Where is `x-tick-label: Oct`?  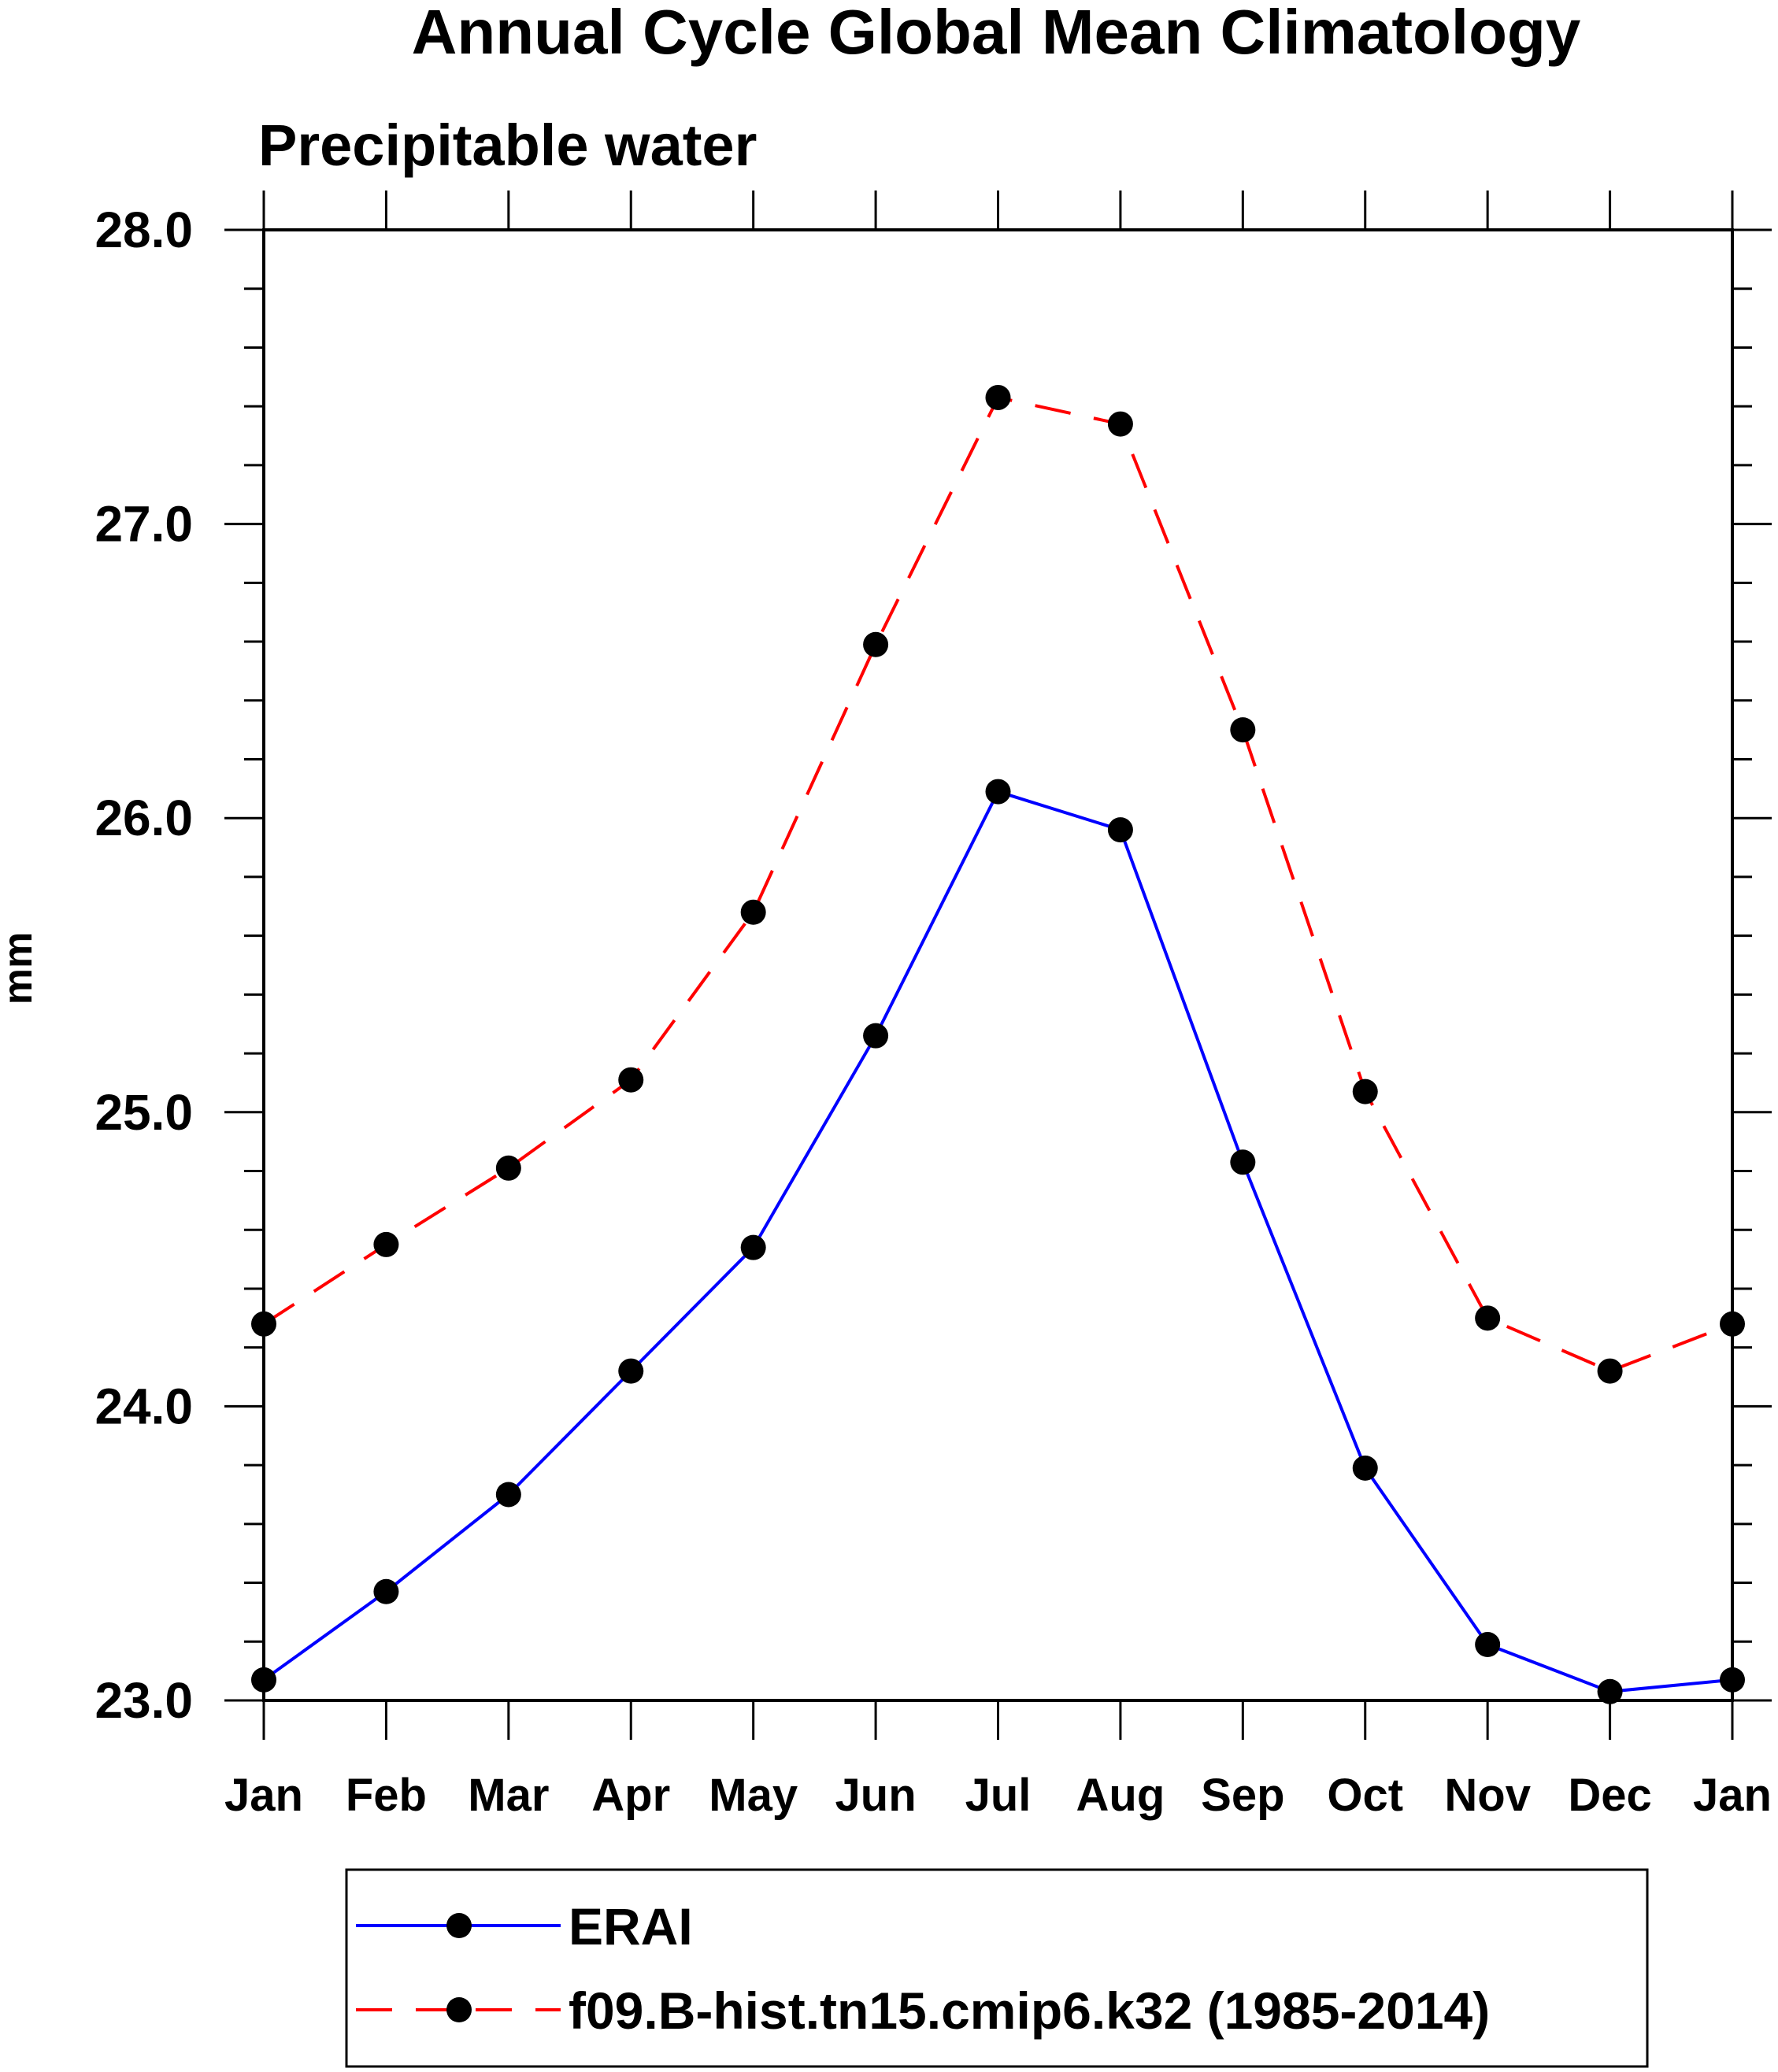 x-tick-label: Oct is located at coordinates (1365, 1795).